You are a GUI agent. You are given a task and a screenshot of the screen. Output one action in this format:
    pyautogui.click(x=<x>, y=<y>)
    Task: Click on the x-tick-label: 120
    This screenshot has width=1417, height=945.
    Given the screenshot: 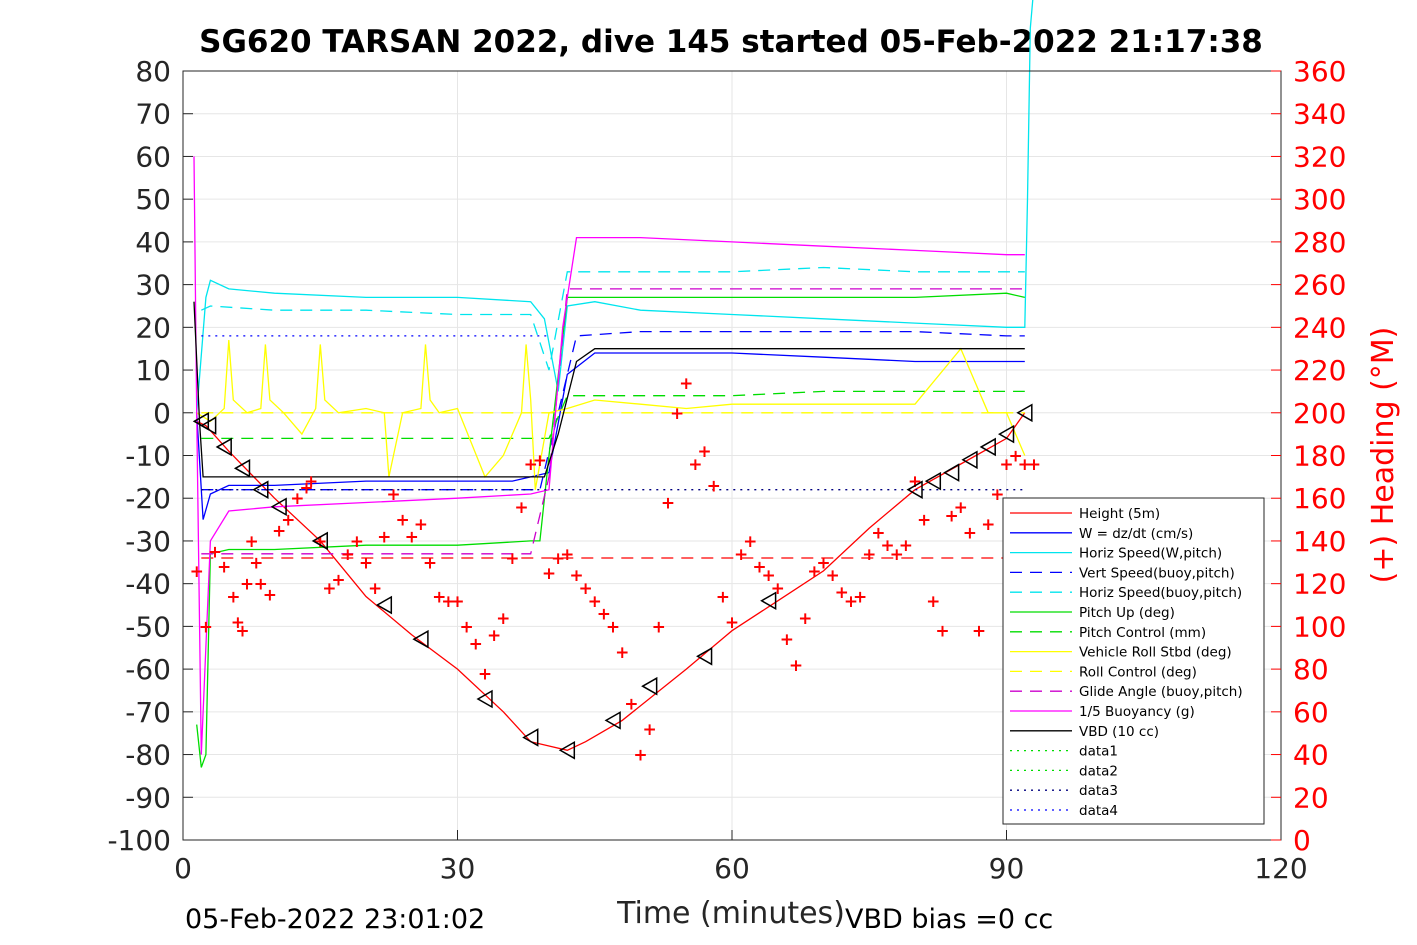 What is the action you would take?
    pyautogui.click(x=1280, y=868)
    